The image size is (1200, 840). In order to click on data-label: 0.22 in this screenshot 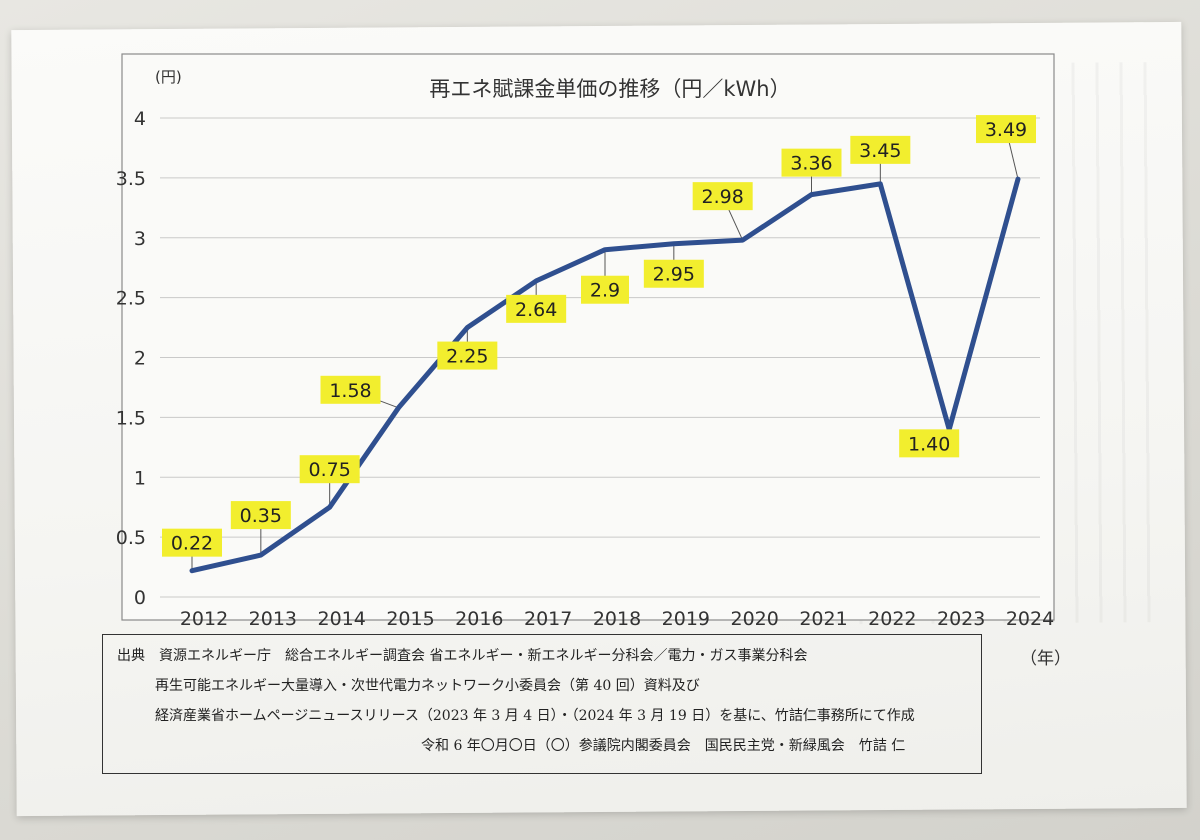, I will do `click(192, 544)`.